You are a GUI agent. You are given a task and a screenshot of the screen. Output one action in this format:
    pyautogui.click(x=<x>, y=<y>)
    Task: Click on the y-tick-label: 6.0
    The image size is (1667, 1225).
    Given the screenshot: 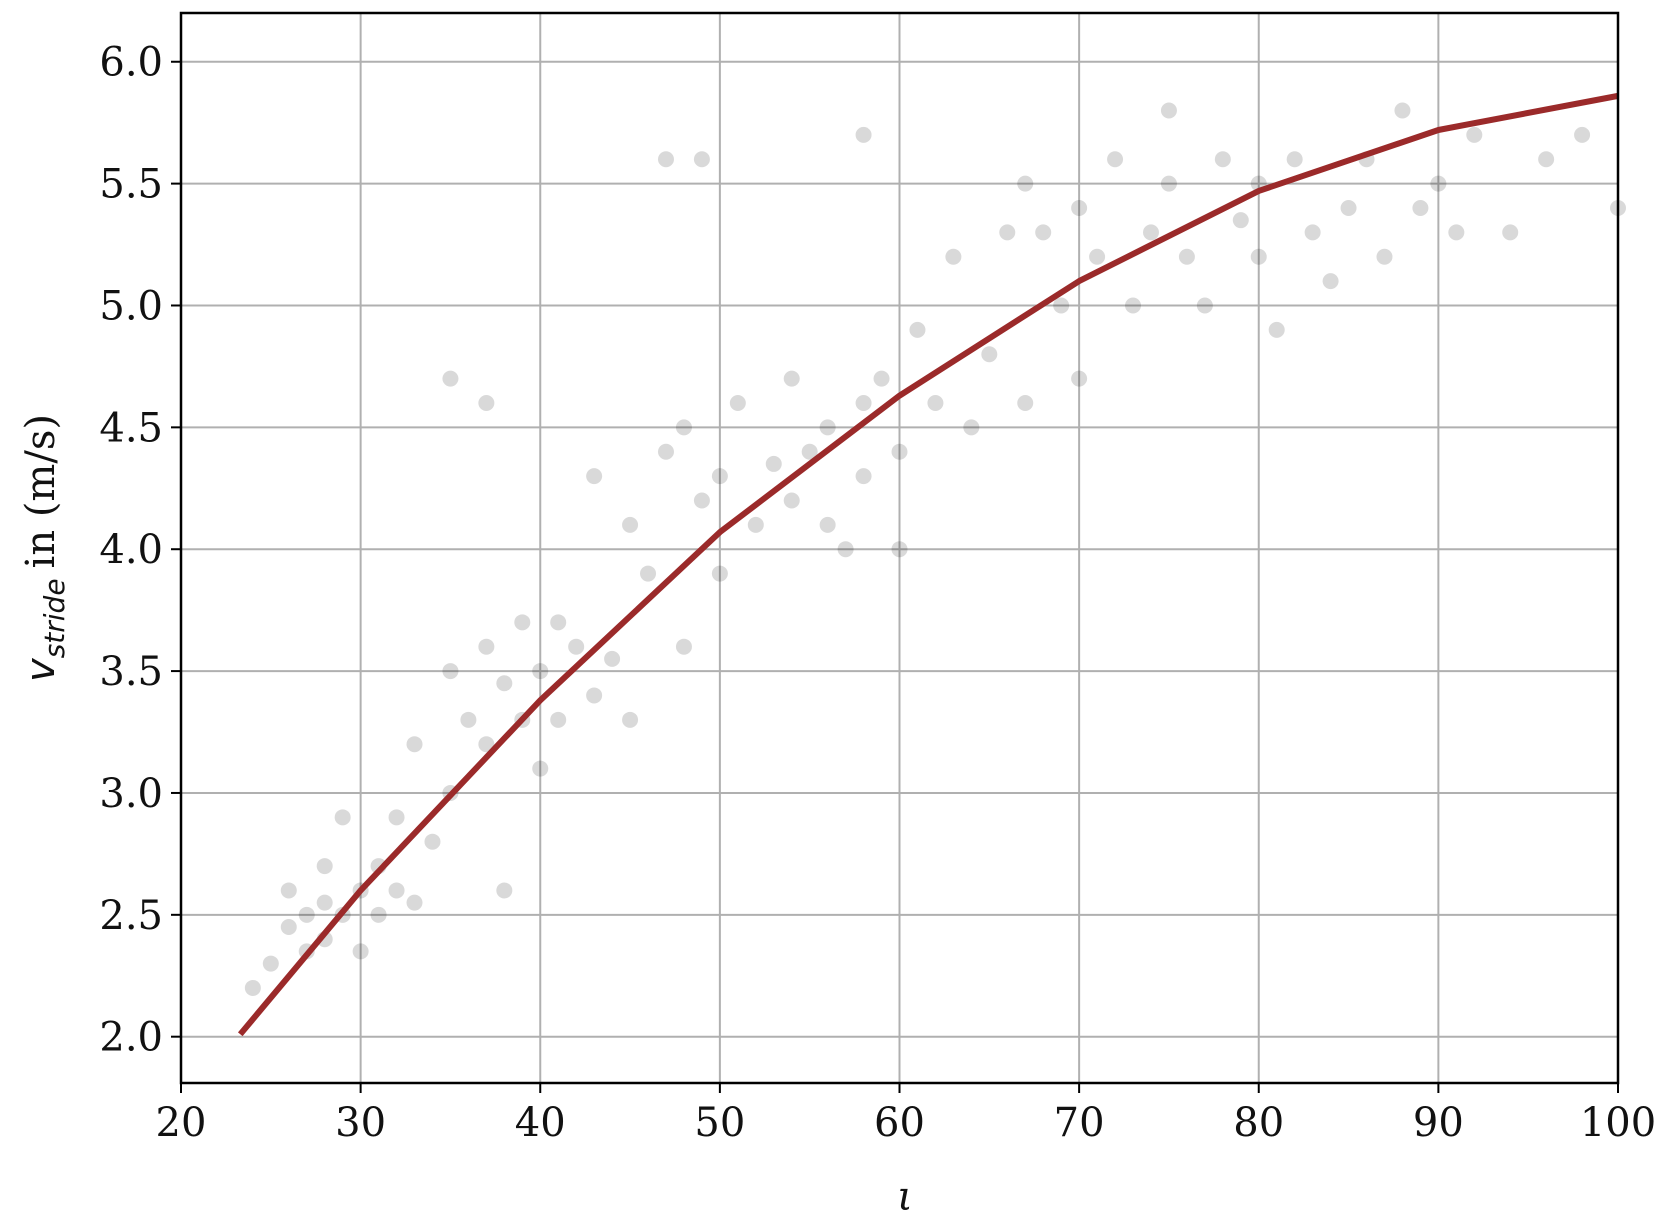 What is the action you would take?
    pyautogui.click(x=131, y=63)
    